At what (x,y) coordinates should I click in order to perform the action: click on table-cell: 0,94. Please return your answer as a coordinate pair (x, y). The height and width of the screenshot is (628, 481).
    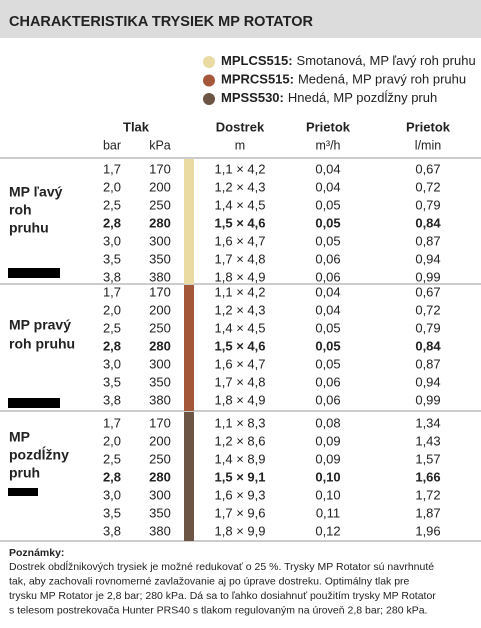
    Looking at the image, I should click on (427, 258).